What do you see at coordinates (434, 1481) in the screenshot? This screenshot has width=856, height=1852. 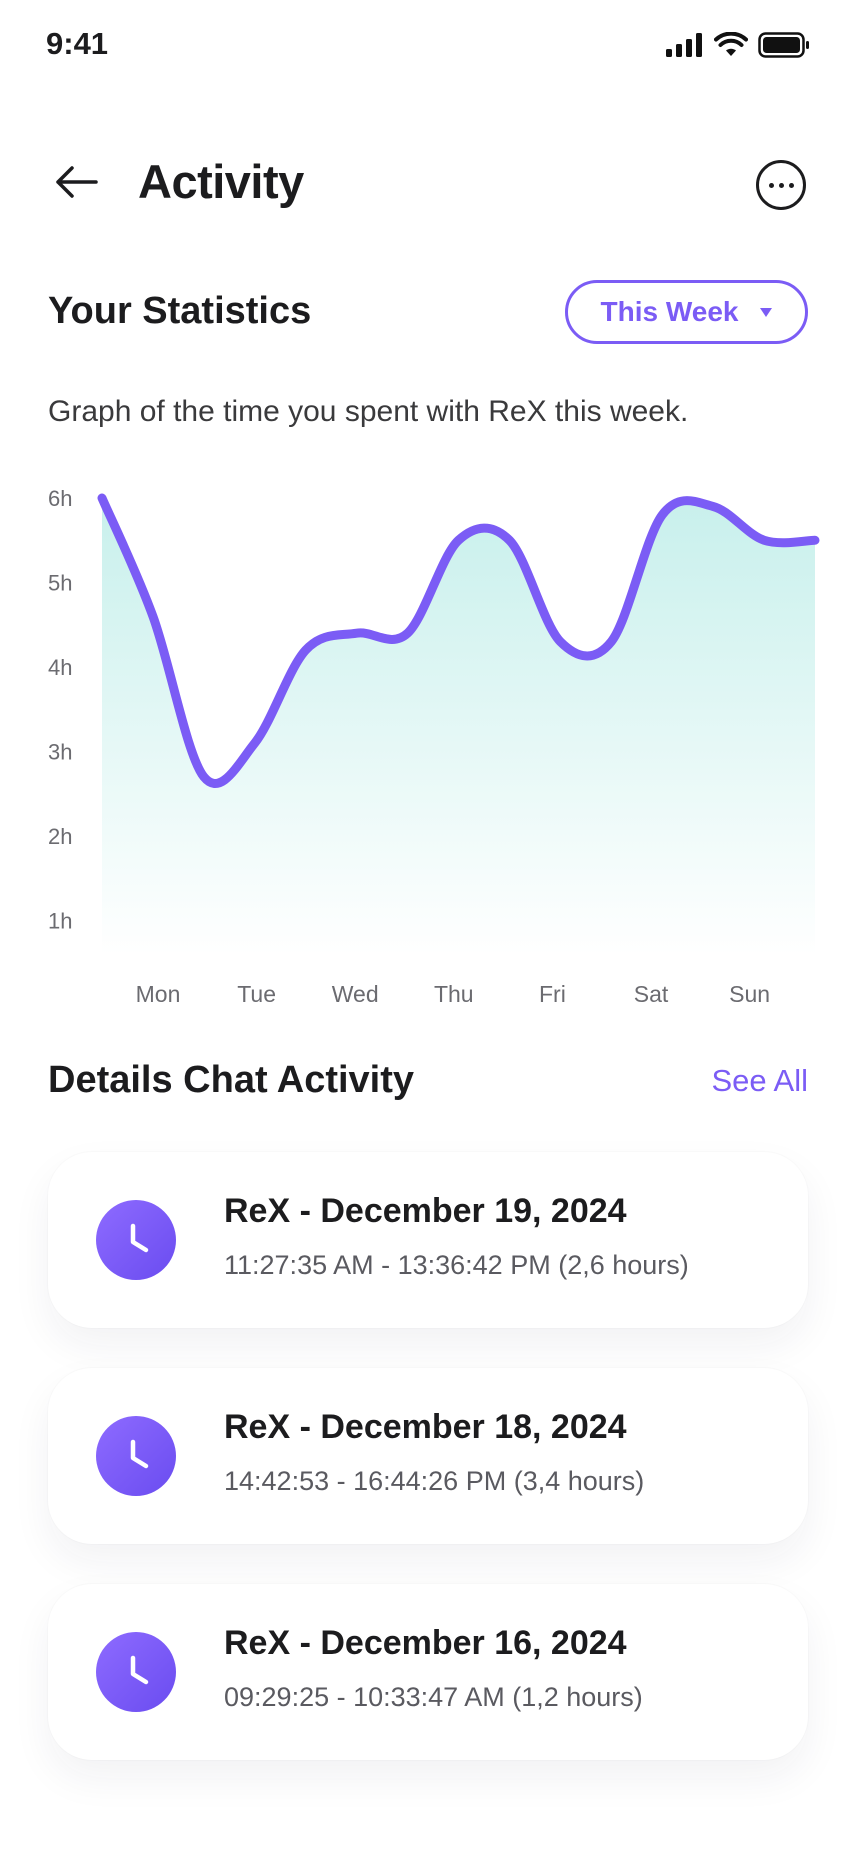 I see `activity-time-range: 14:42:53 - 16:44:26 PM (3,4 hours)` at bounding box center [434, 1481].